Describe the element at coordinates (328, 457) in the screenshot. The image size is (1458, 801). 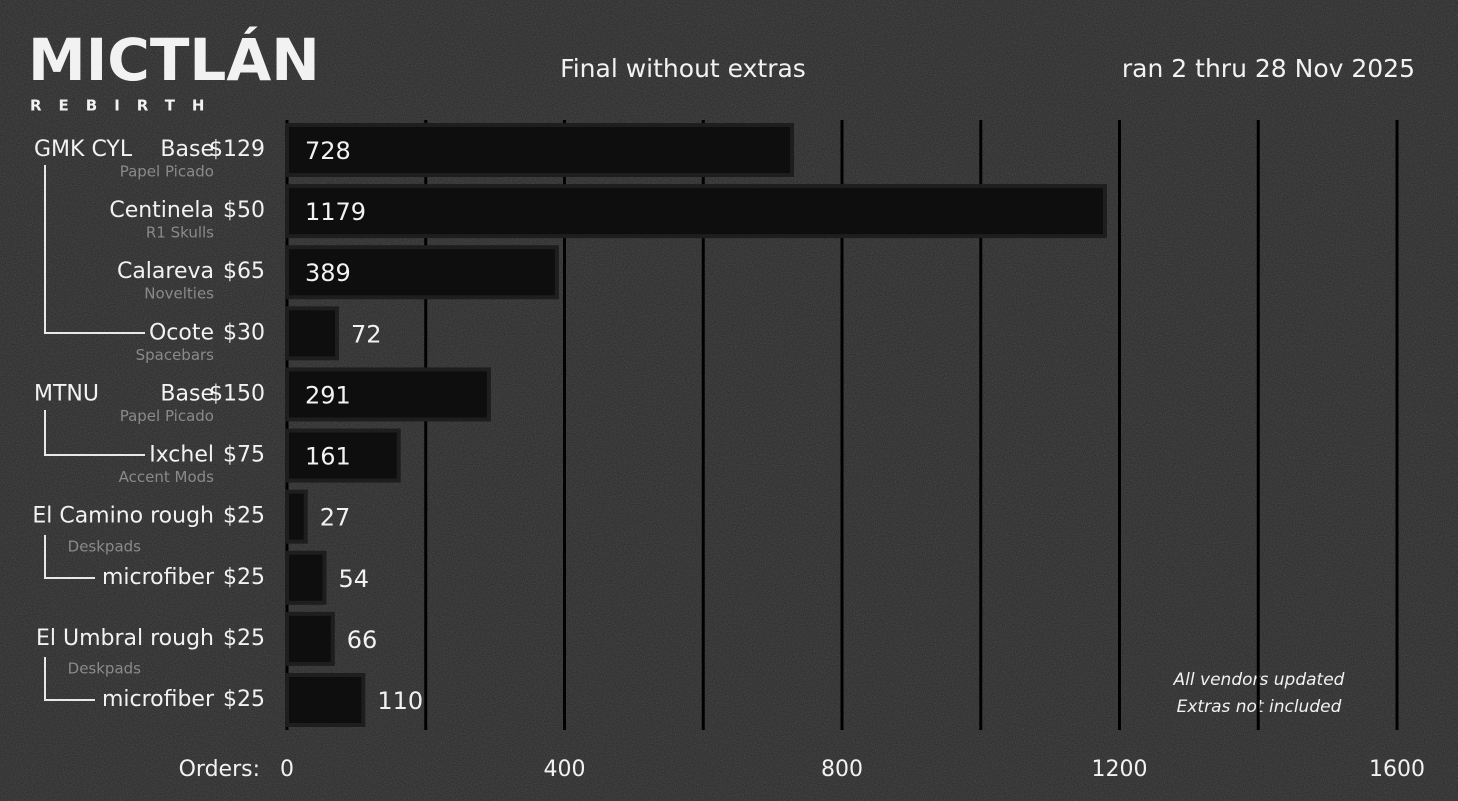
I see `value-label: 161` at that location.